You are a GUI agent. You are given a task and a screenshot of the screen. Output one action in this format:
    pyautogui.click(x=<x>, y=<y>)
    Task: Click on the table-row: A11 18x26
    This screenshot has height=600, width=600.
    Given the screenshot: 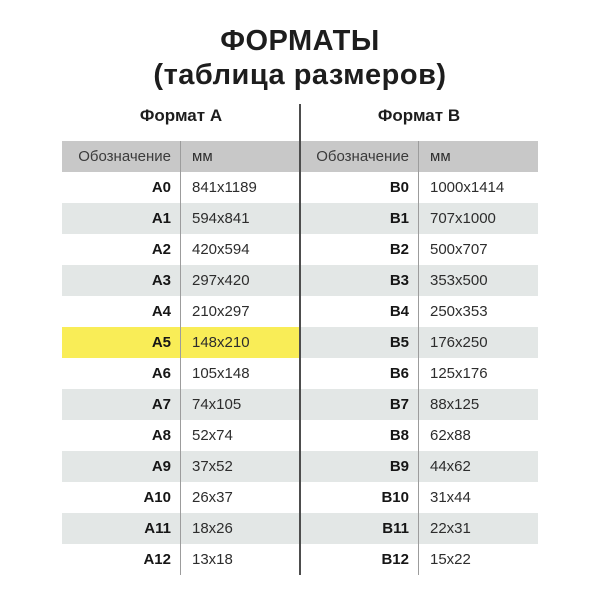 What is the action you would take?
    pyautogui.click(x=181, y=528)
    